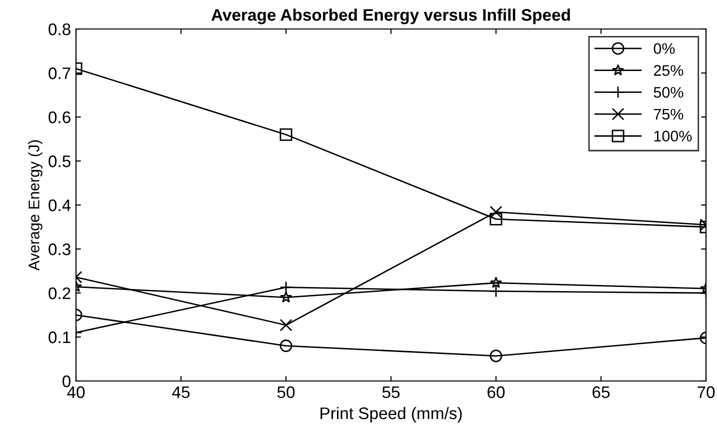 The image size is (717, 426). I want to click on y-tick-label: 0.5, so click(59, 161).